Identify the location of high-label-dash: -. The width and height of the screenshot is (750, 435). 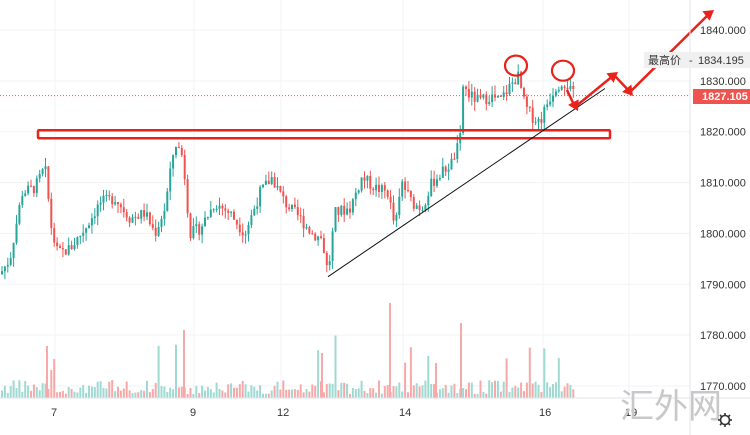
(691, 61).